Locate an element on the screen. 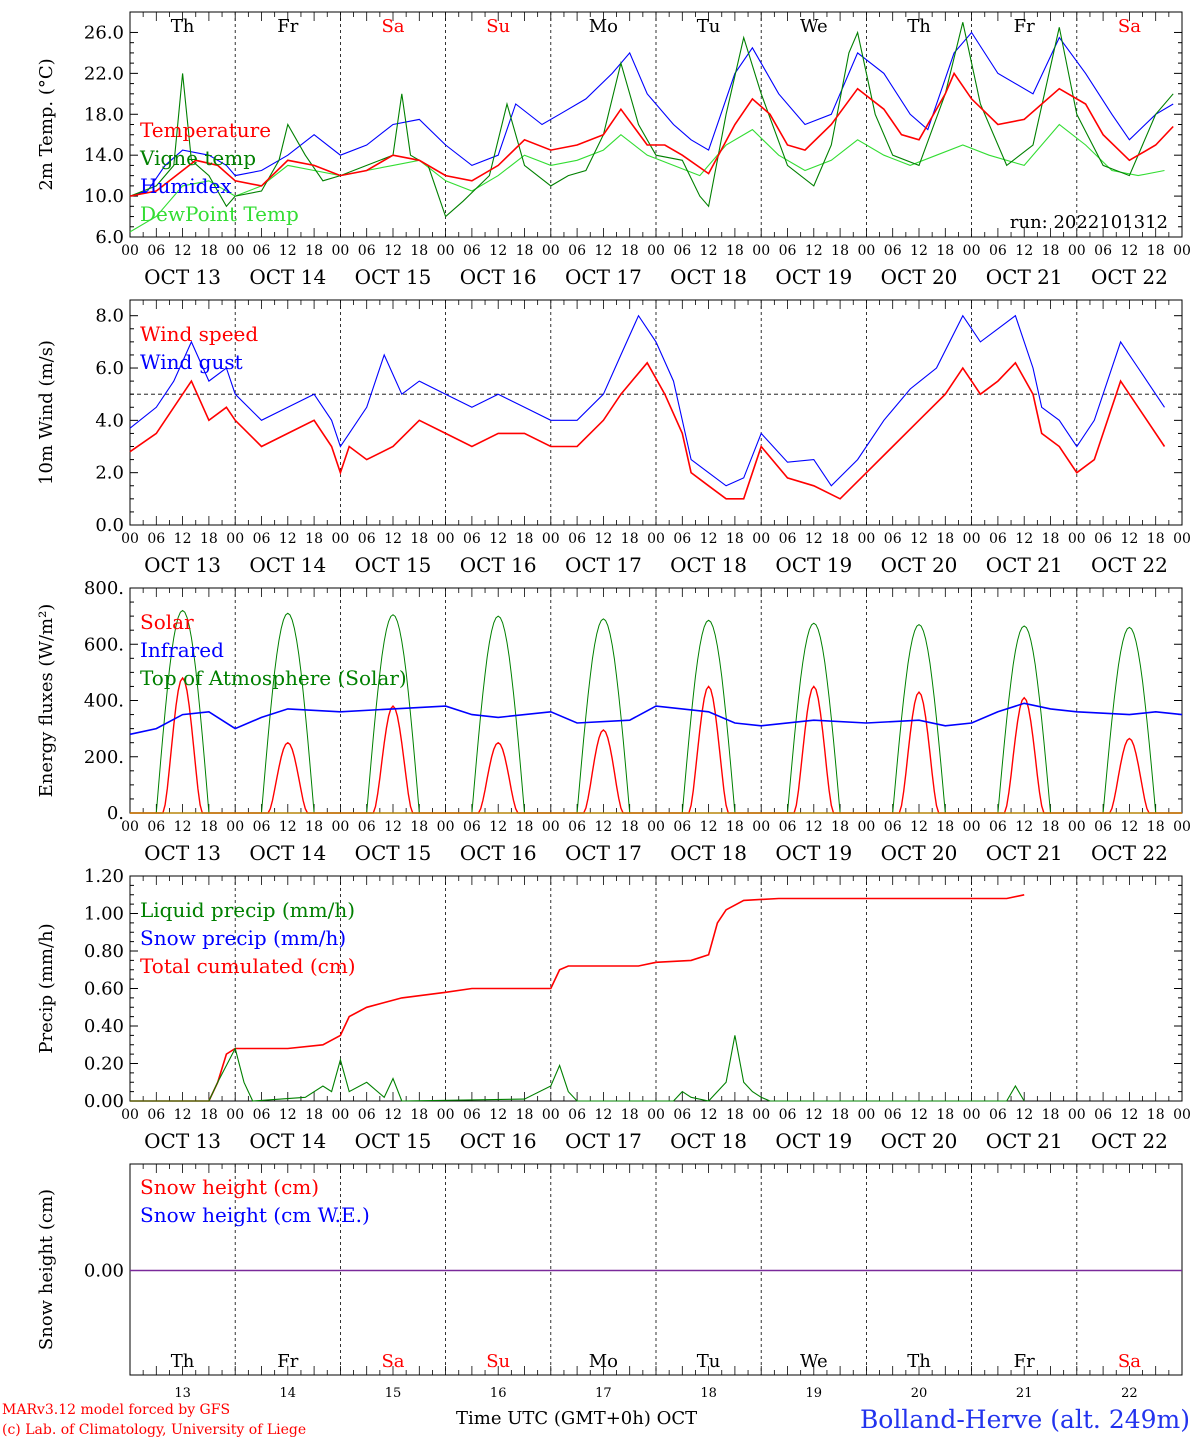  legend-entry: Liquid precip (mm/h) is located at coordinates (247, 910).